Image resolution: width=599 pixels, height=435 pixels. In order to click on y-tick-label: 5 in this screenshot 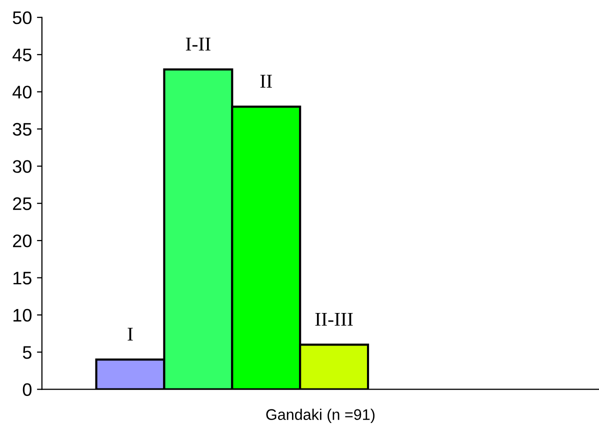, I will do `click(27, 352)`.